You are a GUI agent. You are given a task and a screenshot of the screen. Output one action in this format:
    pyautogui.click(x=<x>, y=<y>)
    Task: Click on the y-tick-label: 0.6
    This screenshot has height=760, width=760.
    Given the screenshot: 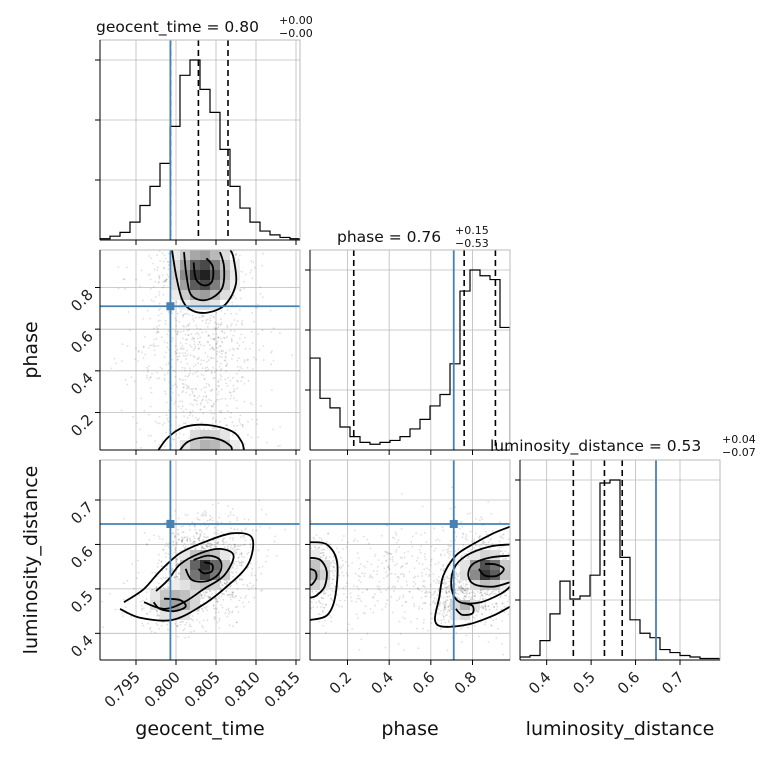 What is the action you would take?
    pyautogui.click(x=82, y=342)
    